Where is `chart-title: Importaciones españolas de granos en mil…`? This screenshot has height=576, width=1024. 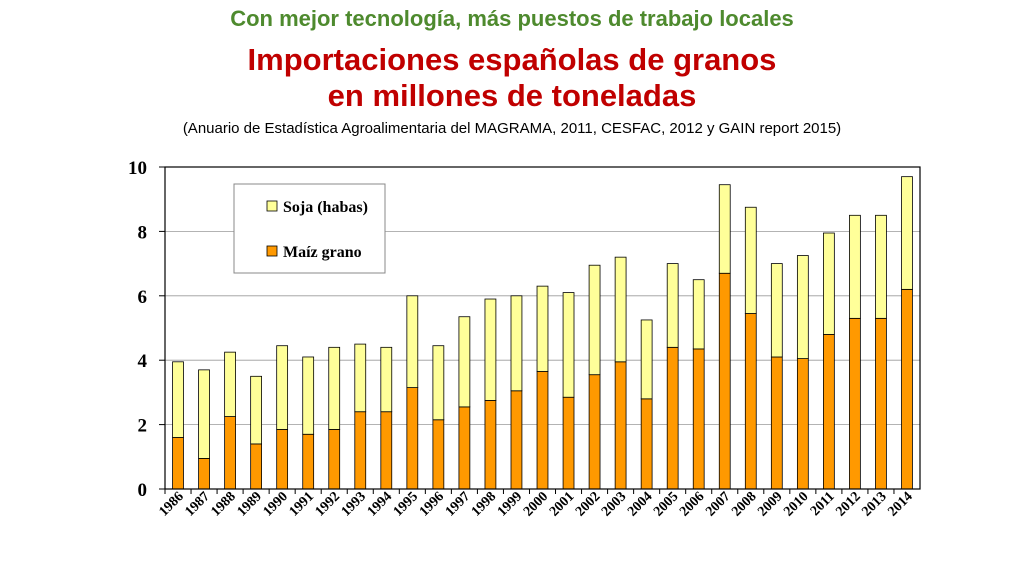
chart-title: Importaciones españolas de granos en mil… is located at coordinates (512, 78).